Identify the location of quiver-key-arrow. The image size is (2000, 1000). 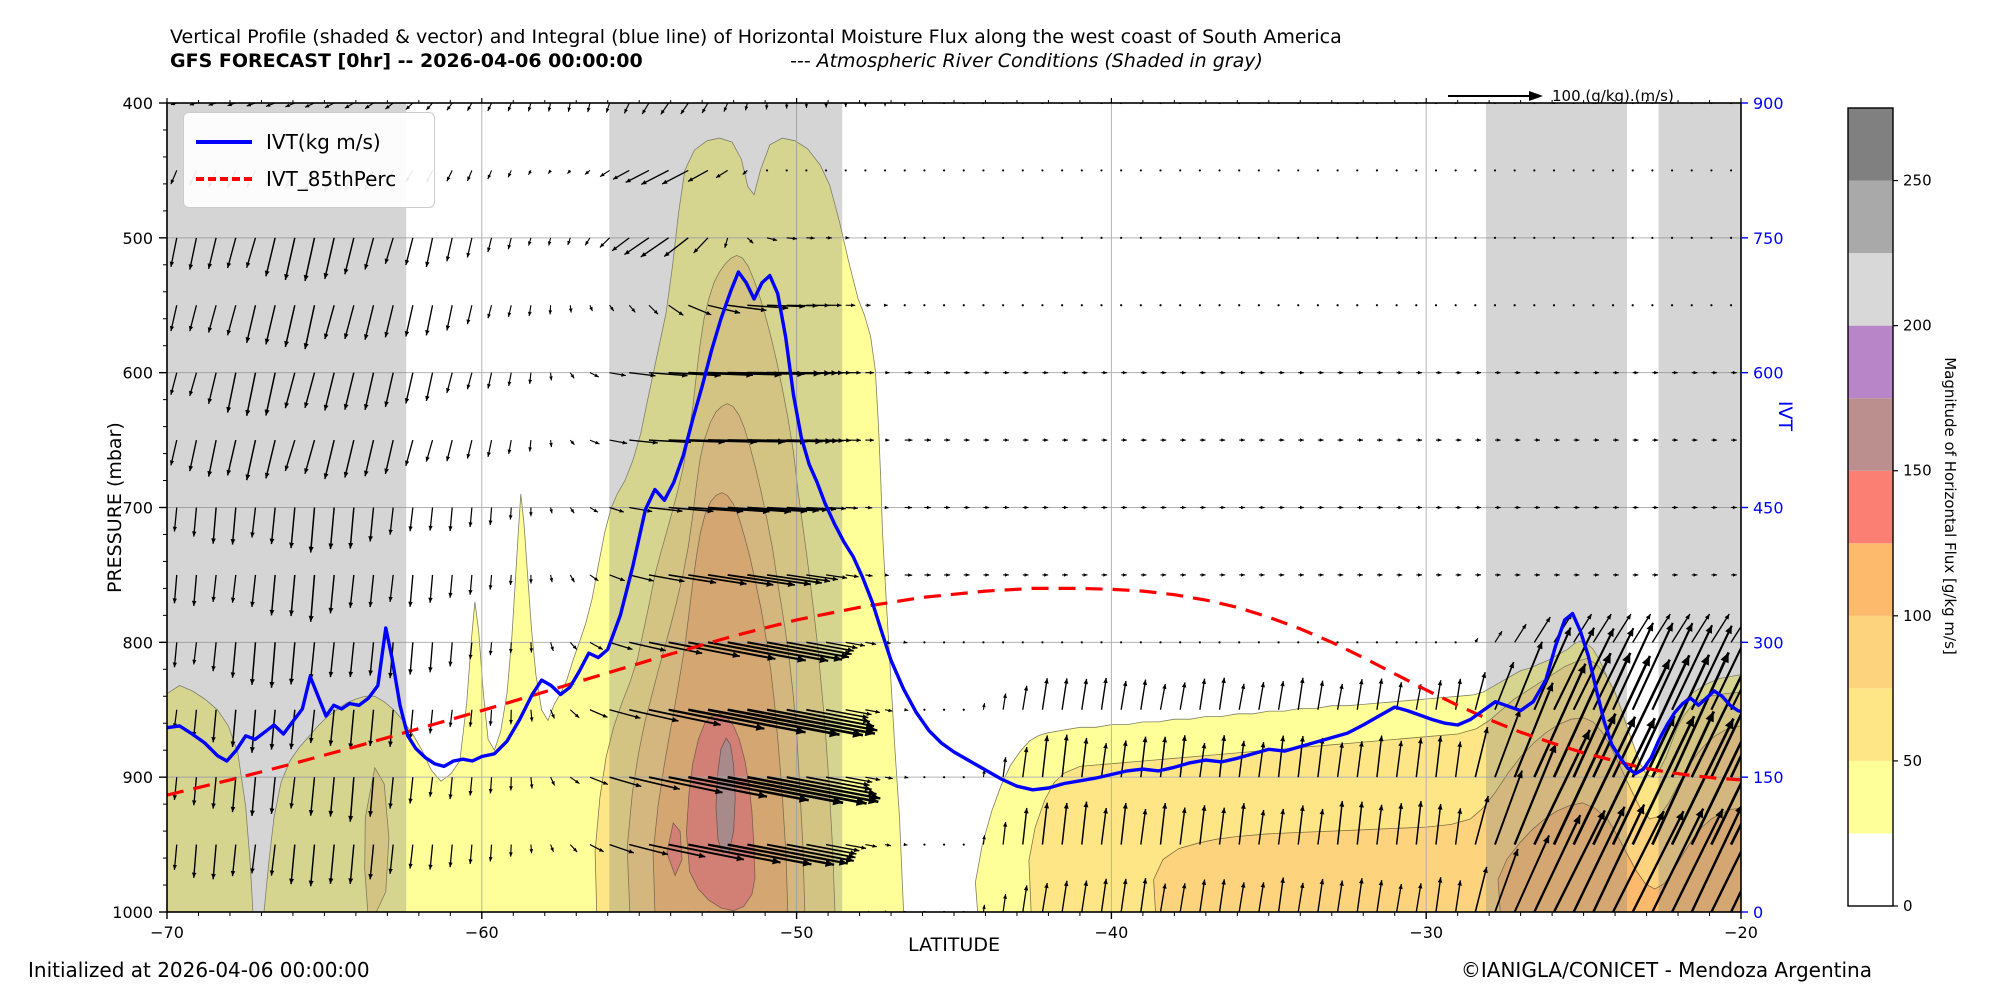
(1536, 96).